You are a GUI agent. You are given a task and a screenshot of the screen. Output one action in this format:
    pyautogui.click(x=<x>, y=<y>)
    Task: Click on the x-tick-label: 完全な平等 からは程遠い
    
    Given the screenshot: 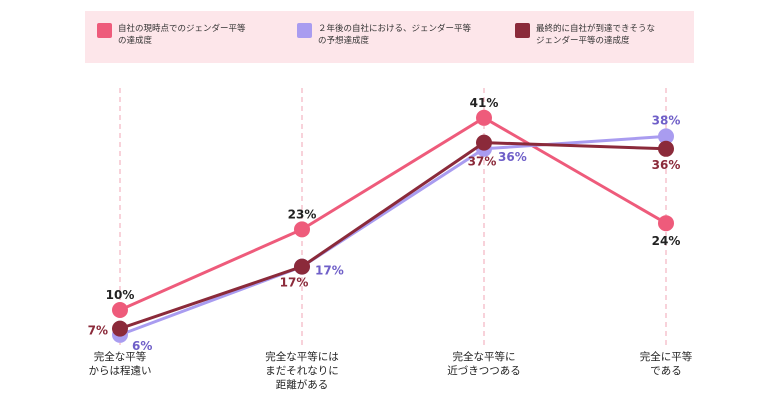 What is the action you would take?
    pyautogui.click(x=120, y=364)
    